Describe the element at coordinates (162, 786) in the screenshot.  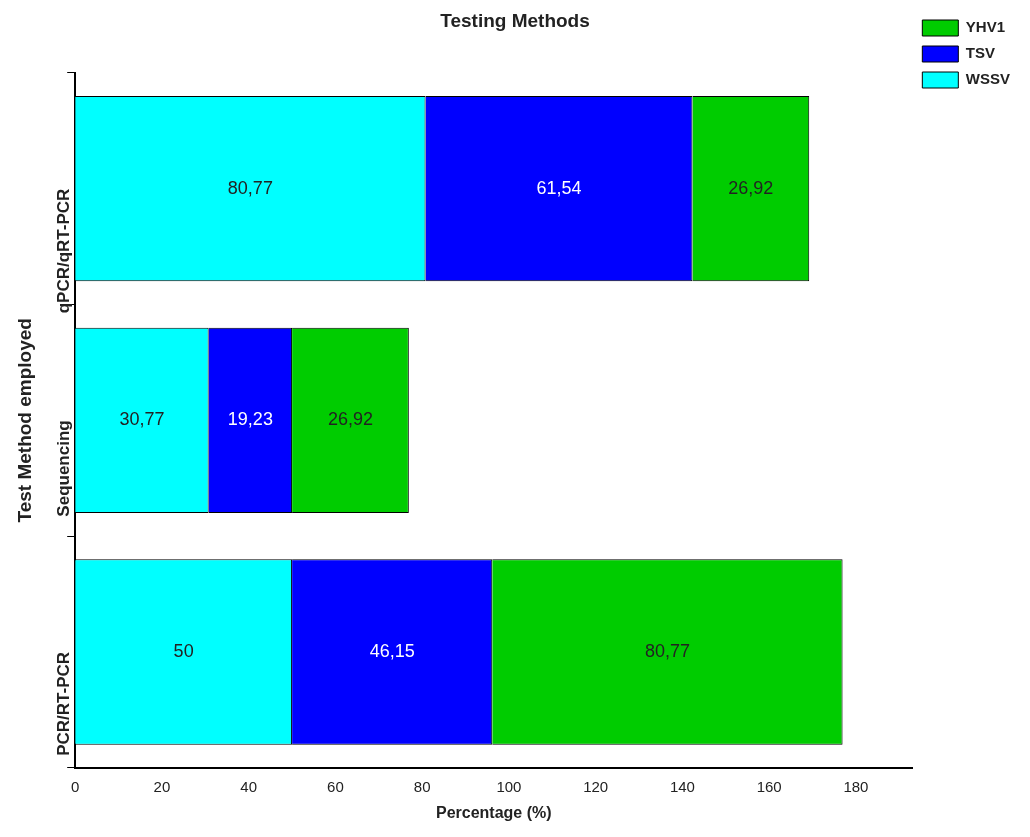
I see `x-tick-label: 20` at that location.